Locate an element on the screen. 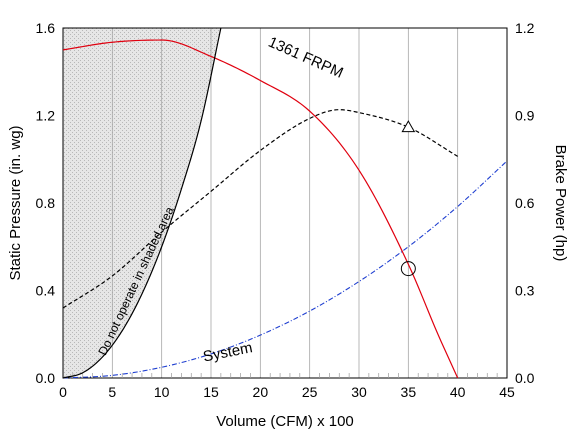 The image size is (575, 439). y-right-tick-label: 0.3 is located at coordinates (525, 291).